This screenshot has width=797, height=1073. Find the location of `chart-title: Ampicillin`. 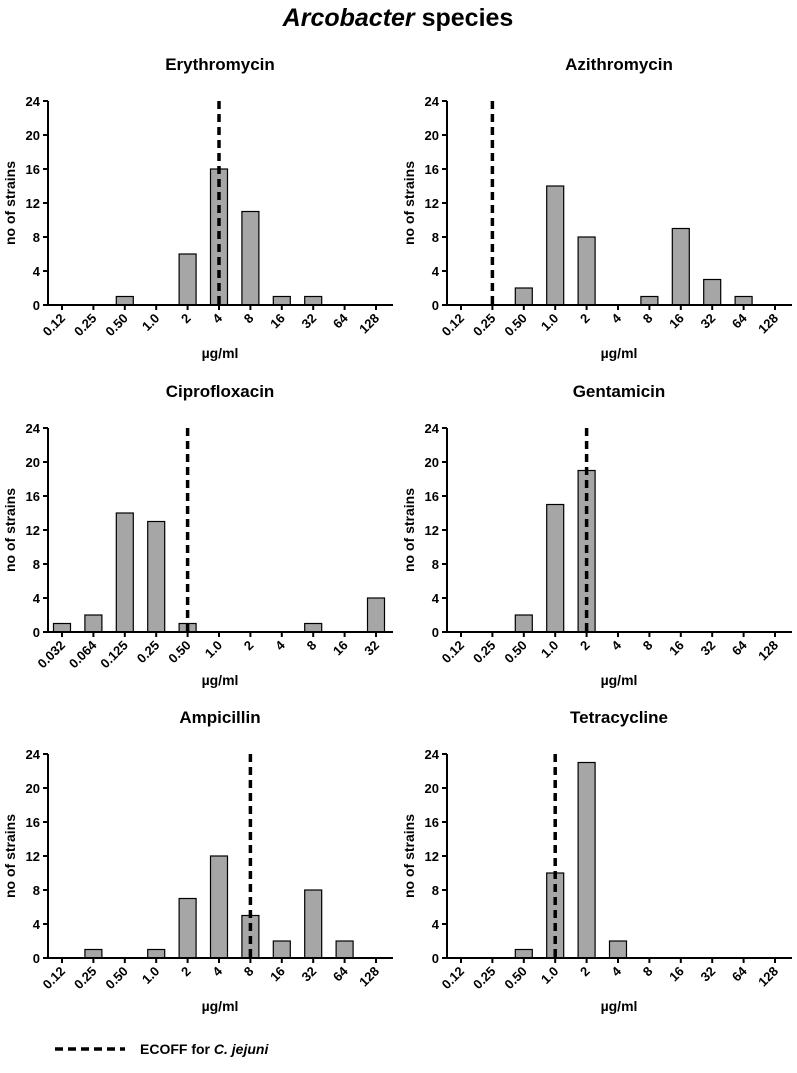

chart-title: Ampicillin is located at coordinates (219, 717).